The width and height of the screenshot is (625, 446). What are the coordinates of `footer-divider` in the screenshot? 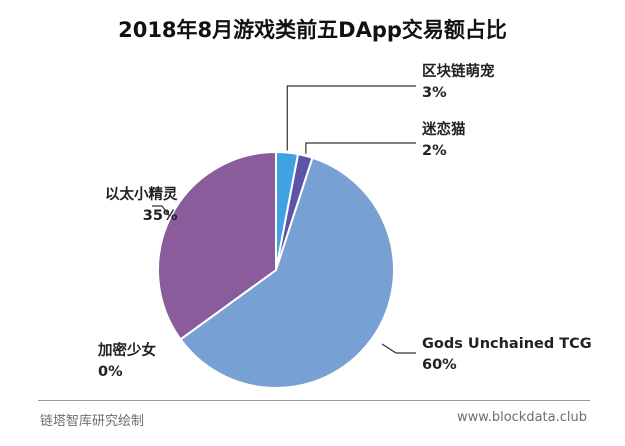 It's located at (314, 400).